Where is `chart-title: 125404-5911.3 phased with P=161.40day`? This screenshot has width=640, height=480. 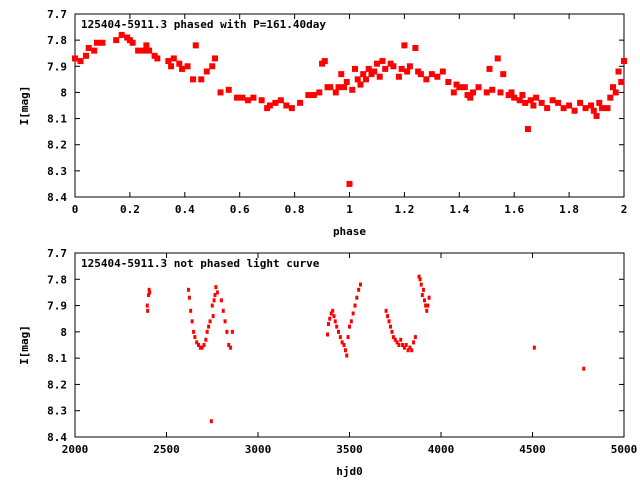 chart-title: 125404-5911.3 phased with P=161.40day is located at coordinates (203, 24).